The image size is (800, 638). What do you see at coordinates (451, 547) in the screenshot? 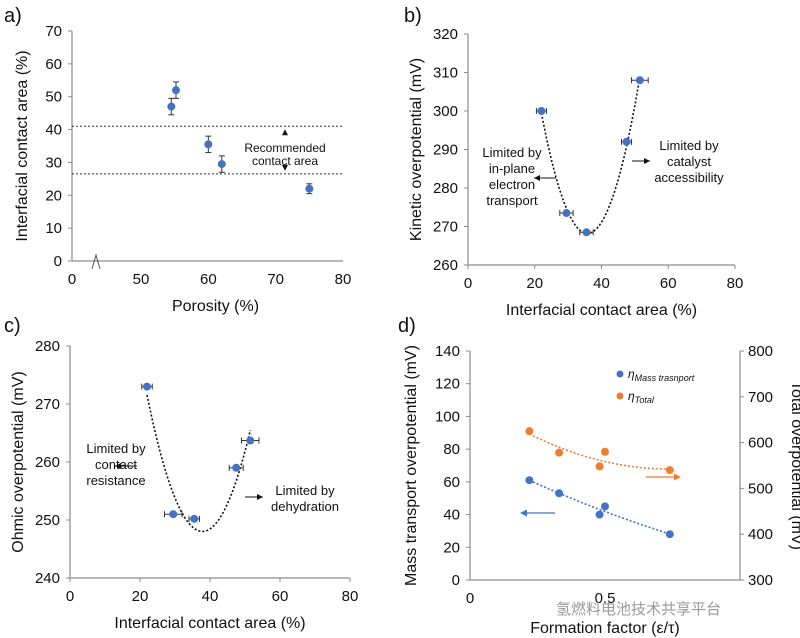
I see `y-tick-label-d: 20` at bounding box center [451, 547].